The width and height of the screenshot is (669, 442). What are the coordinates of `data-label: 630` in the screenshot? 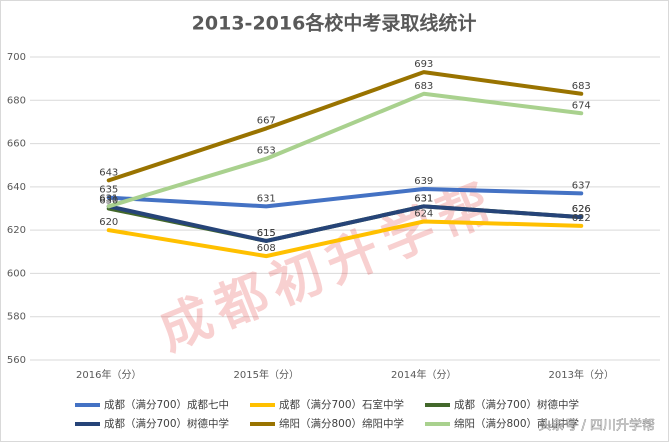 It's located at (108, 201).